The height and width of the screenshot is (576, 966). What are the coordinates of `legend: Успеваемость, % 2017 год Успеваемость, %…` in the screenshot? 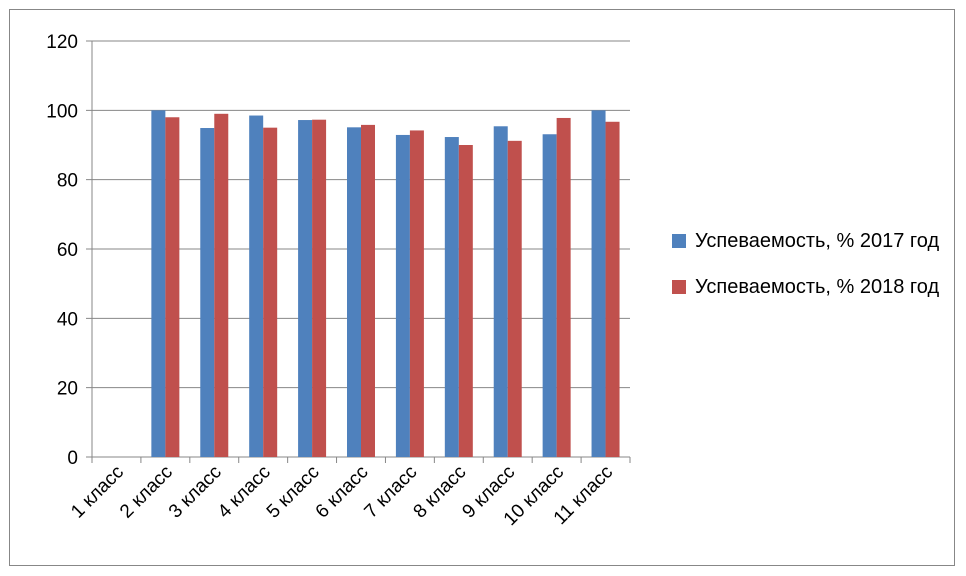 It's located at (815, 268).